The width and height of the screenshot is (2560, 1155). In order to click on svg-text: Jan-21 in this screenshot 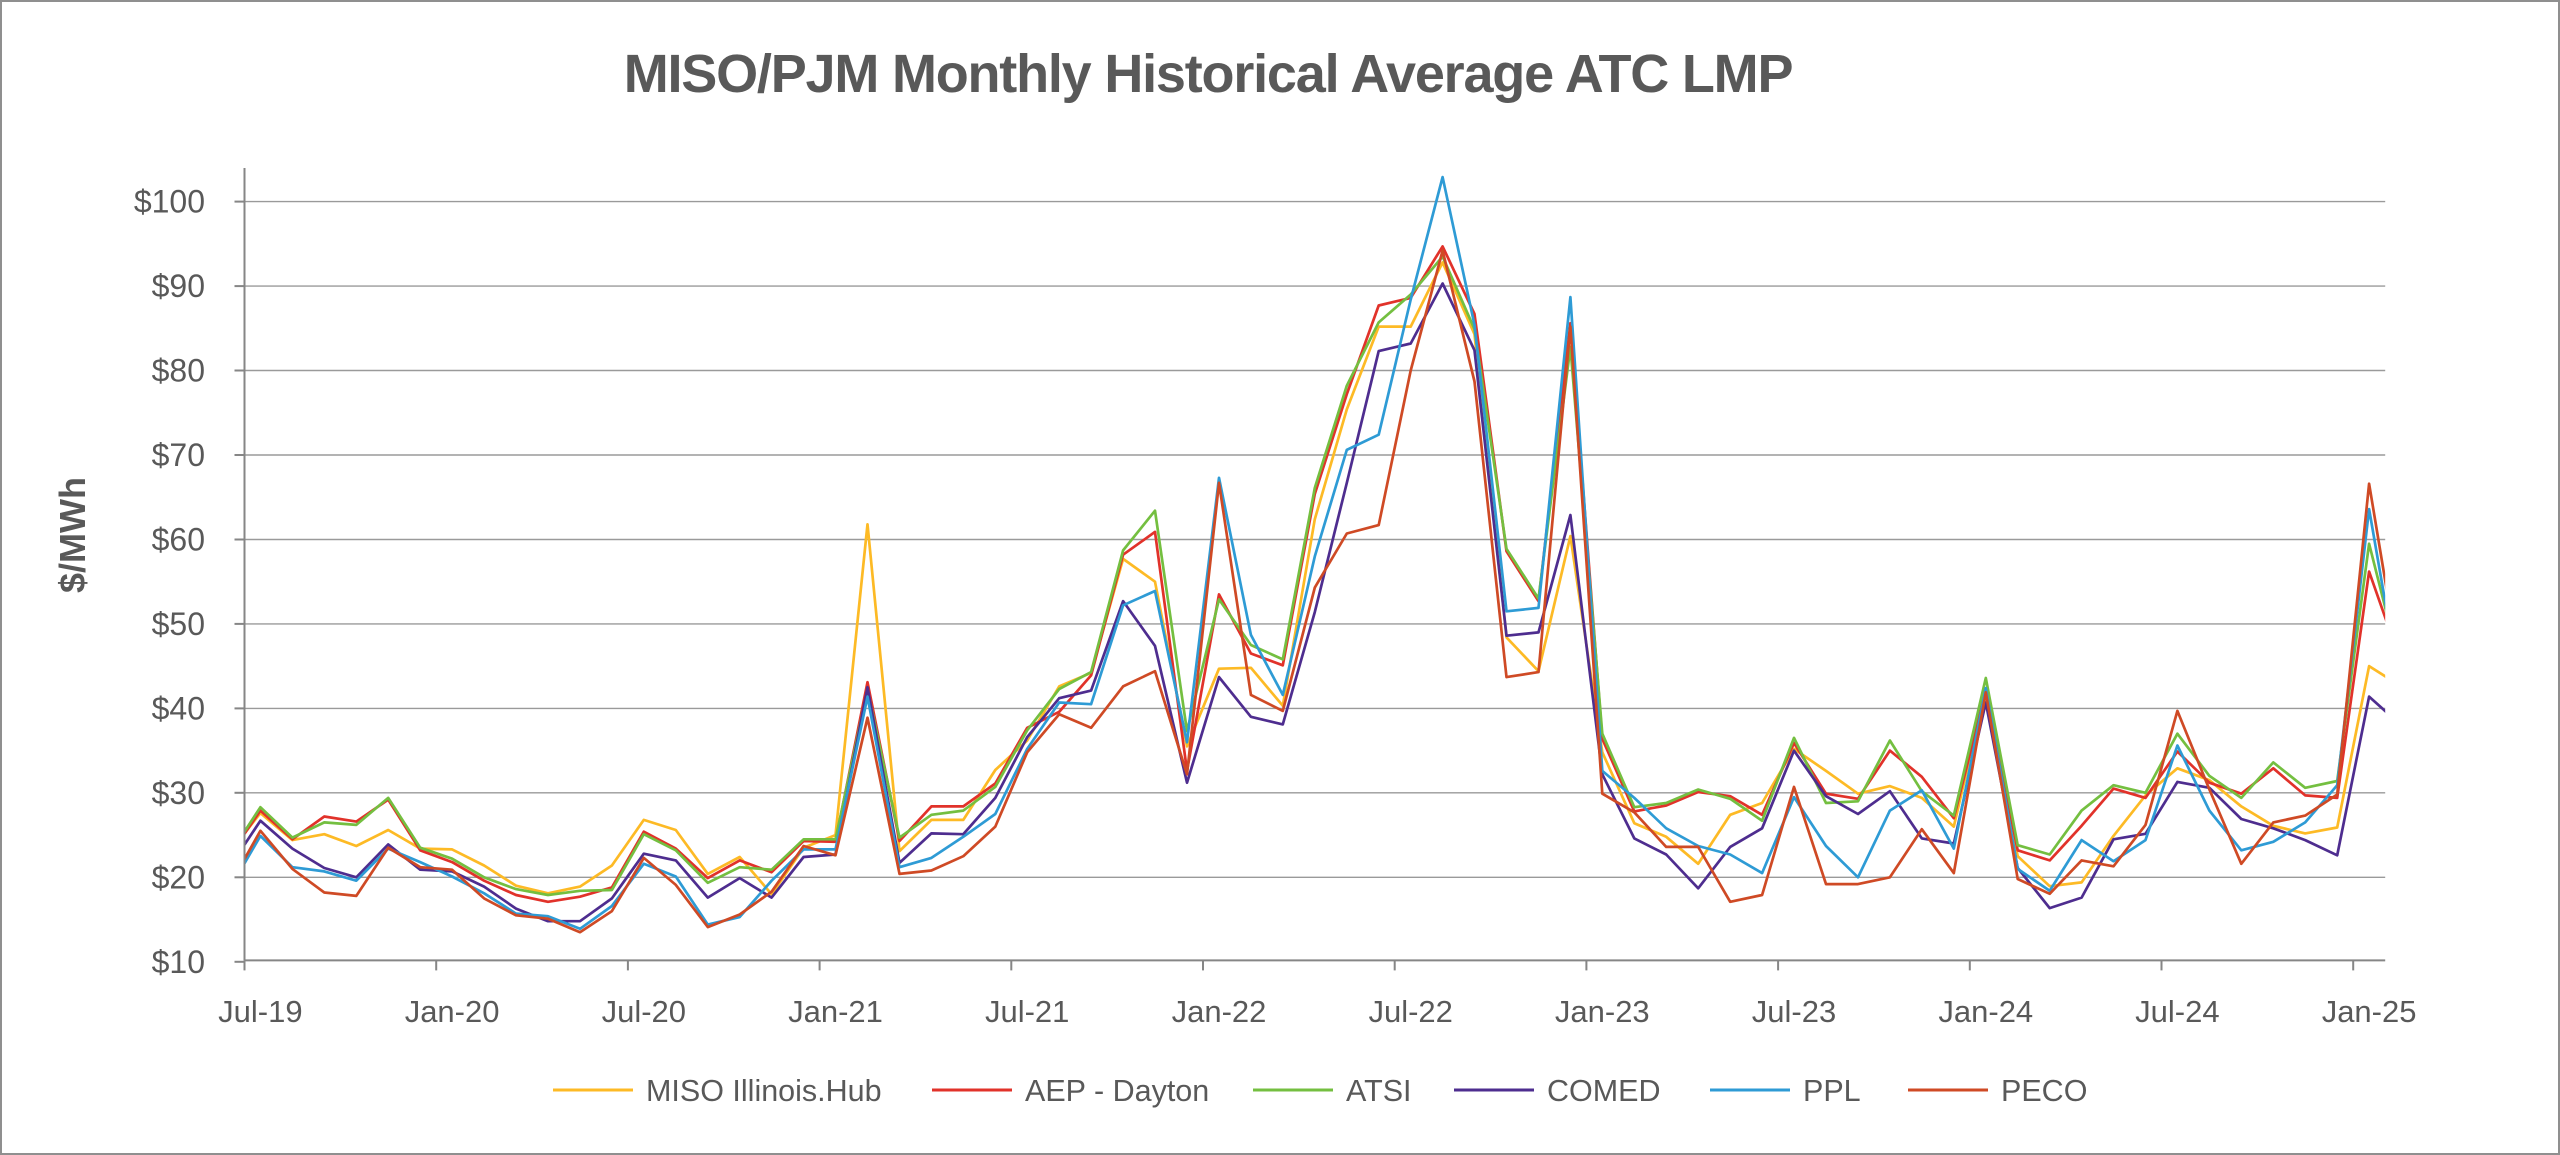, I will do `click(835, 1011)`.